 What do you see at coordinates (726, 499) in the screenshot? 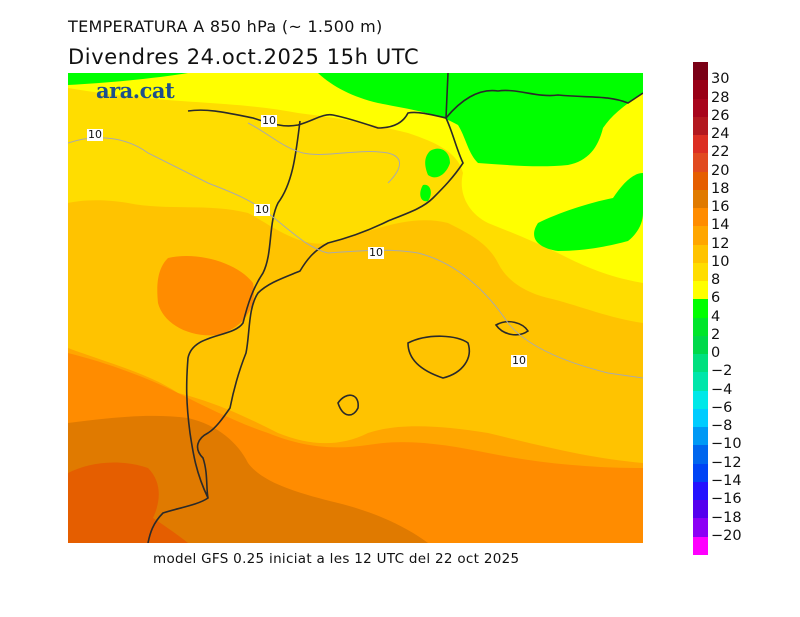
I see `legend-label: −16` at bounding box center [726, 499].